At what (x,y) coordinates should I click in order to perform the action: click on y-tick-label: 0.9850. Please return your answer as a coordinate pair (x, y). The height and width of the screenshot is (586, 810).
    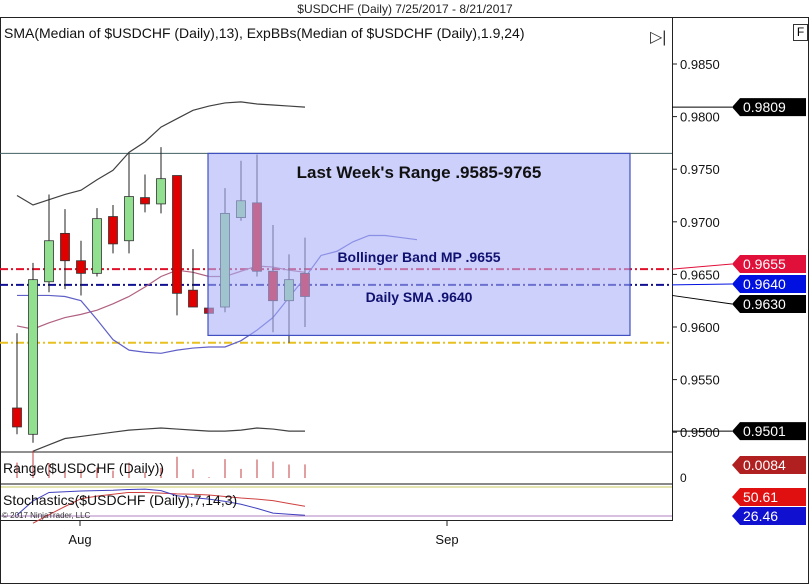
    Looking at the image, I should click on (700, 64).